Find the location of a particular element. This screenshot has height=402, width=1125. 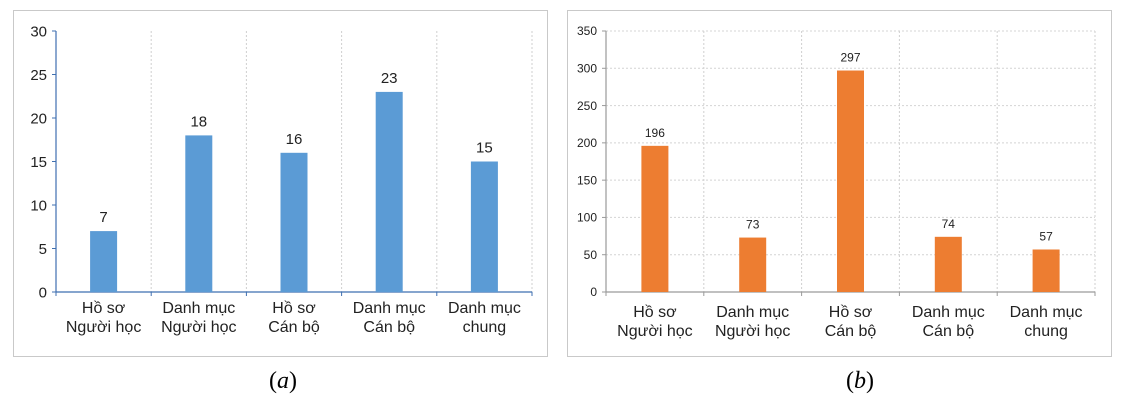

y-tick-label: 20 is located at coordinates (38, 118).